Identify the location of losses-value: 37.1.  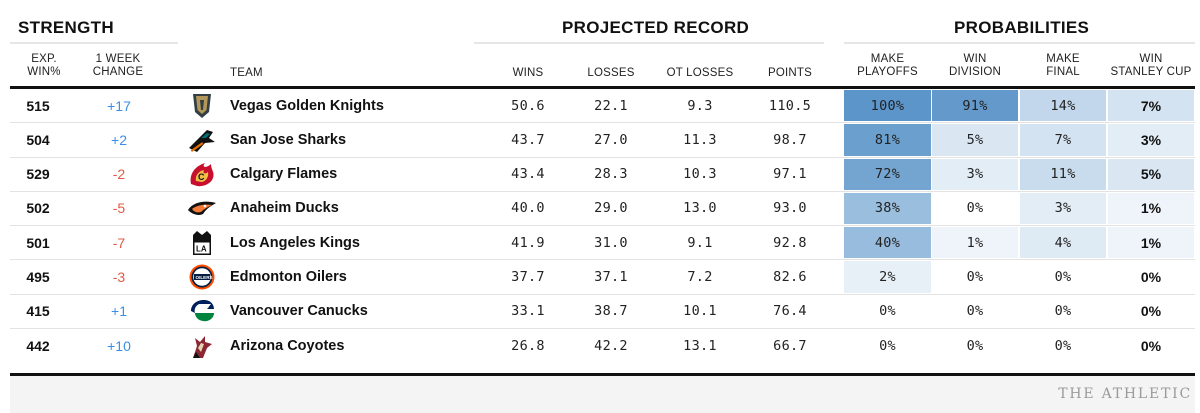
(611, 276).